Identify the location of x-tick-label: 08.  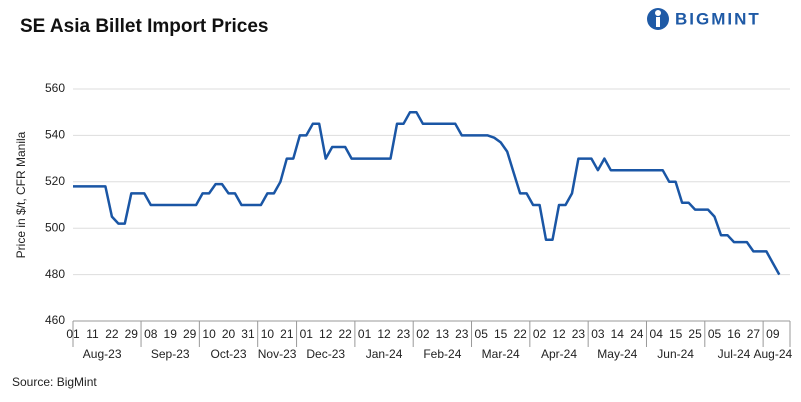
(151, 334).